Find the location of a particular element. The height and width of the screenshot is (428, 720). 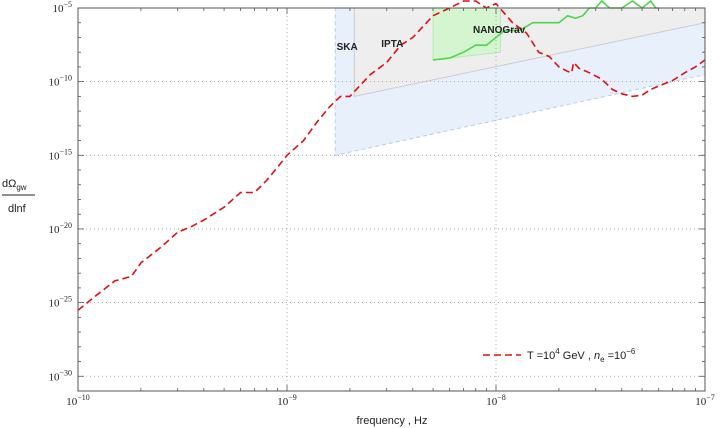

y-tick-label: 10−10 is located at coordinates (60, 81).